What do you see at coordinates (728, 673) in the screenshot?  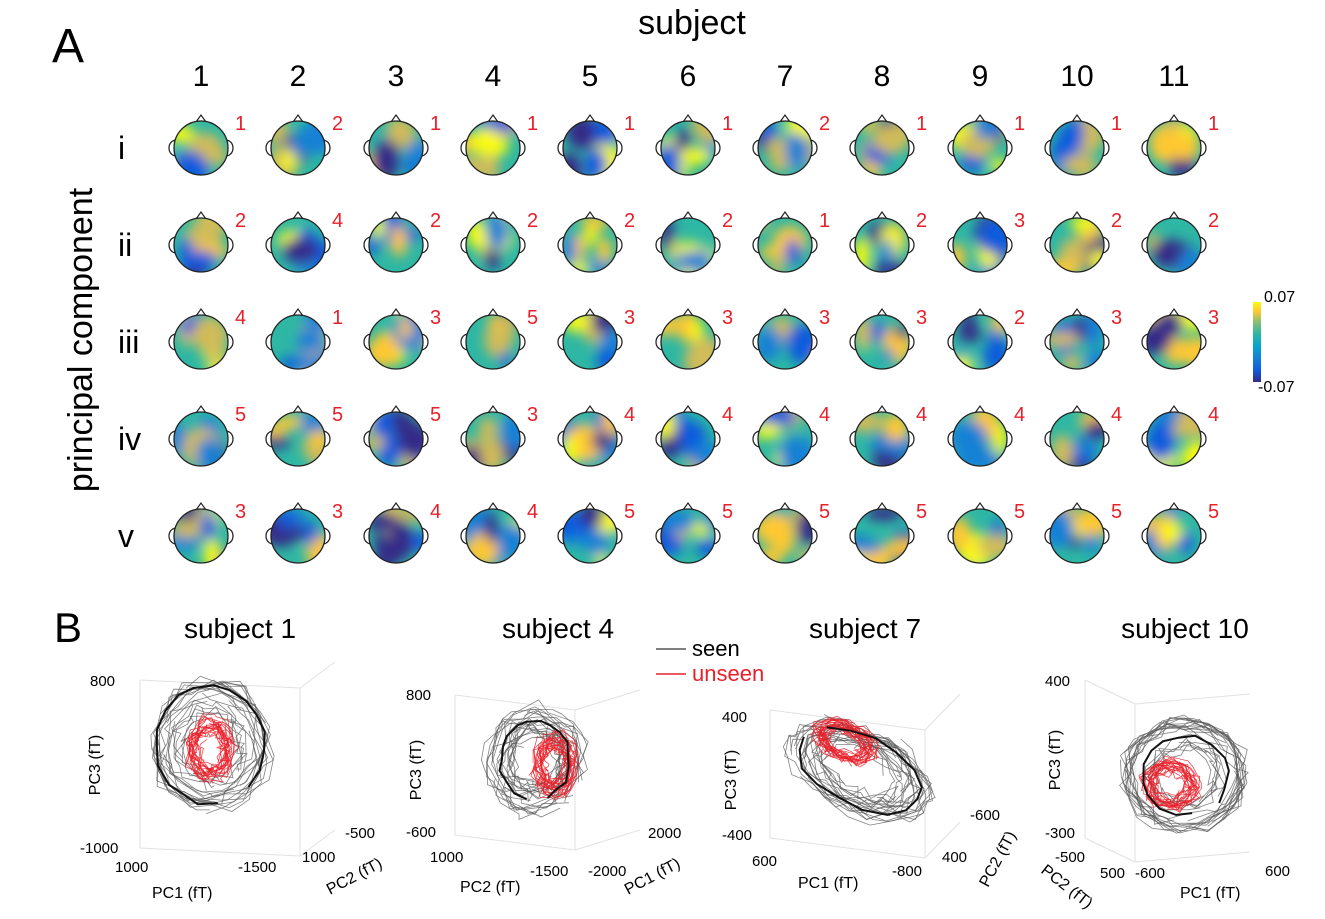 I see `legend-unseen-label: unseen` at bounding box center [728, 673].